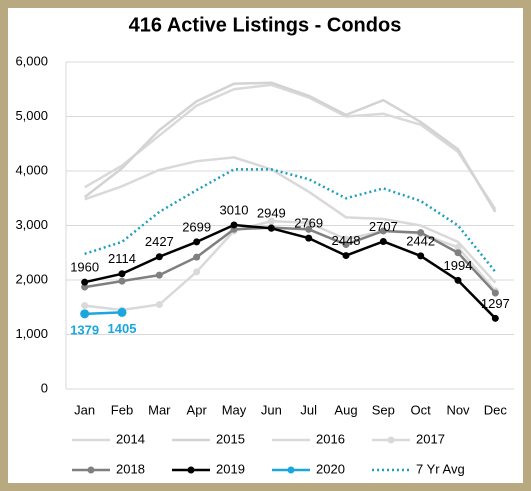 This screenshot has width=531, height=491. Describe the element at coordinates (421, 409) in the screenshot. I see `x-tick-label: Oct` at that location.